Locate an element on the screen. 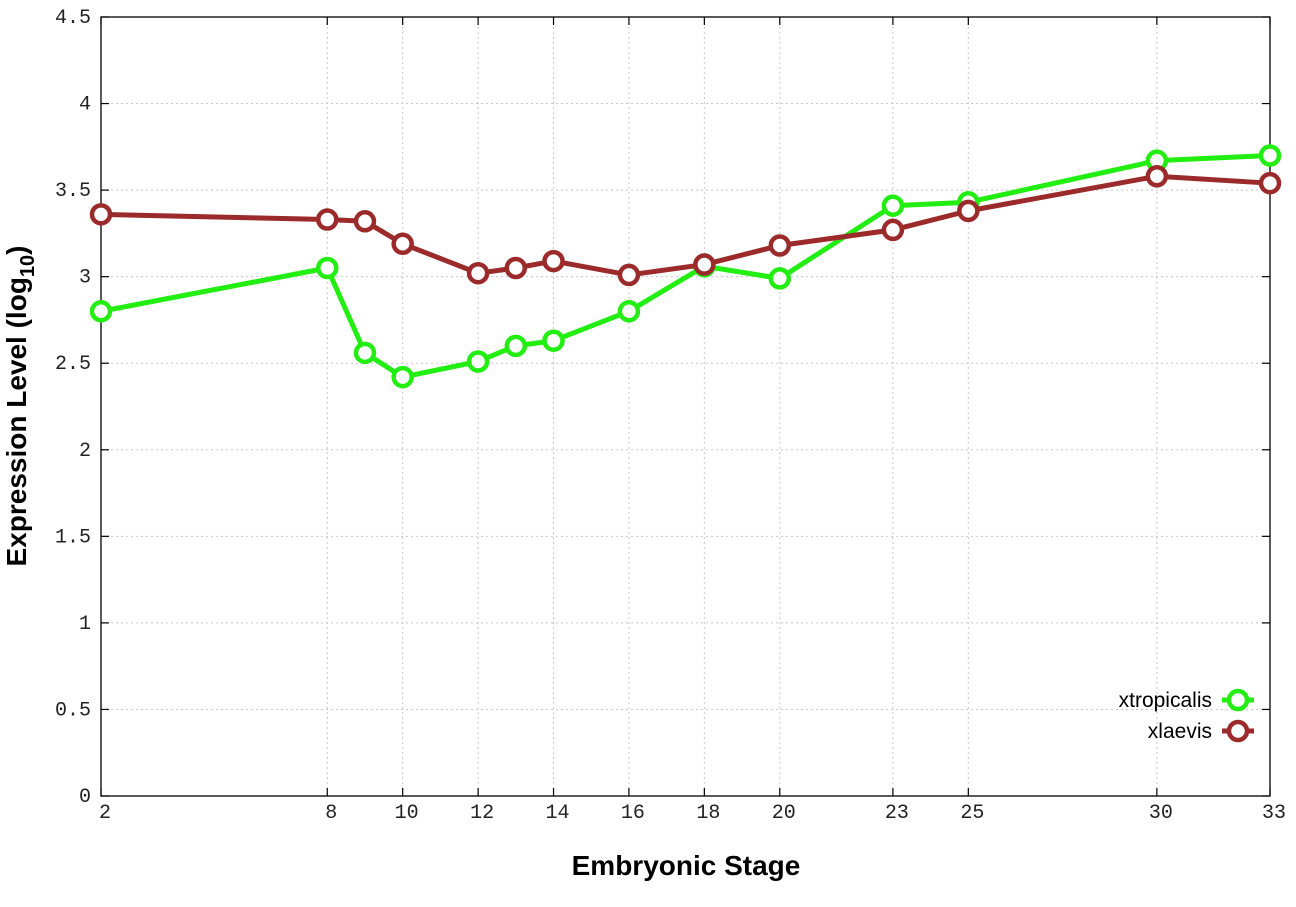 The width and height of the screenshot is (1296, 907). x-tick-label: 25 is located at coordinates (972, 813).